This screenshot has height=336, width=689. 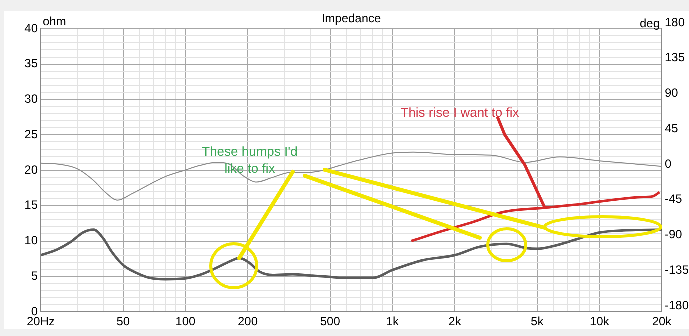 I want to click on x-tick-label: 50, so click(x=123, y=321).